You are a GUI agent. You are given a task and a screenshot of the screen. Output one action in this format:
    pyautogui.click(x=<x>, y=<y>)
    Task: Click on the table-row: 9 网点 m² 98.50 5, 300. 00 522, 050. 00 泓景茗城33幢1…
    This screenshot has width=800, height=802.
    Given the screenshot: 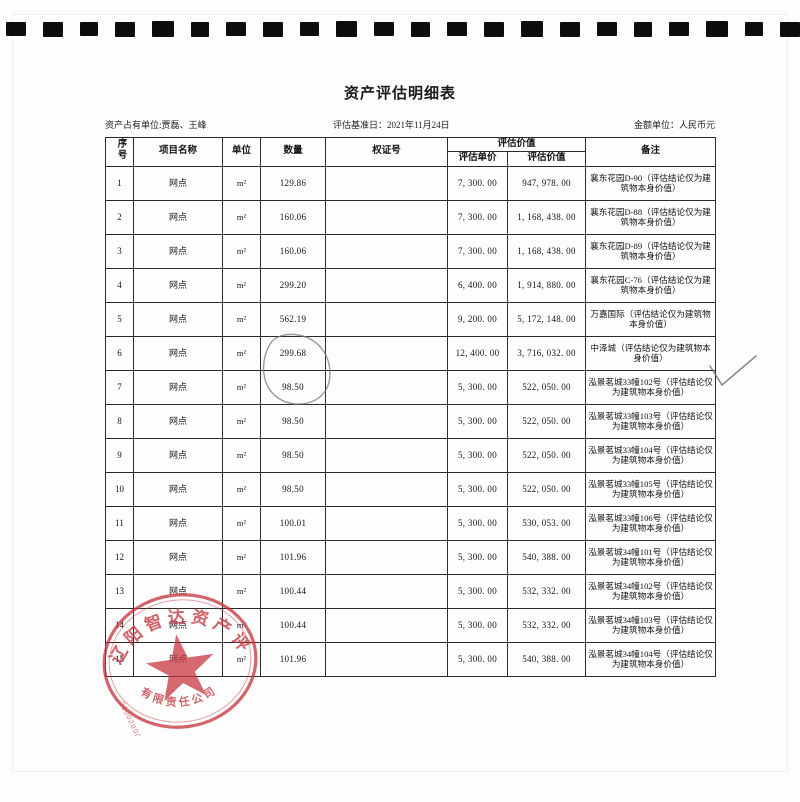 What is the action you would take?
    pyautogui.click(x=411, y=455)
    